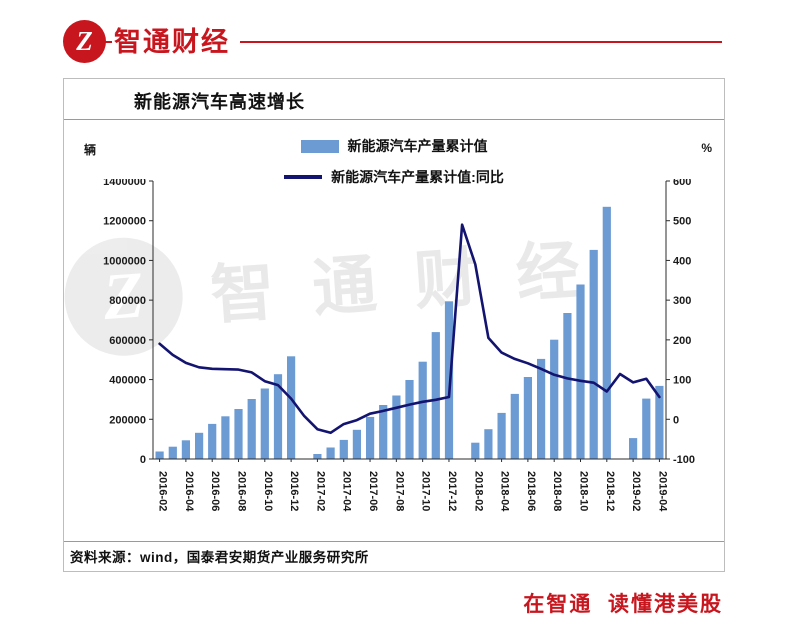  Describe the element at coordinates (682, 341) in the screenshot. I see `svg-text: 200` at that location.